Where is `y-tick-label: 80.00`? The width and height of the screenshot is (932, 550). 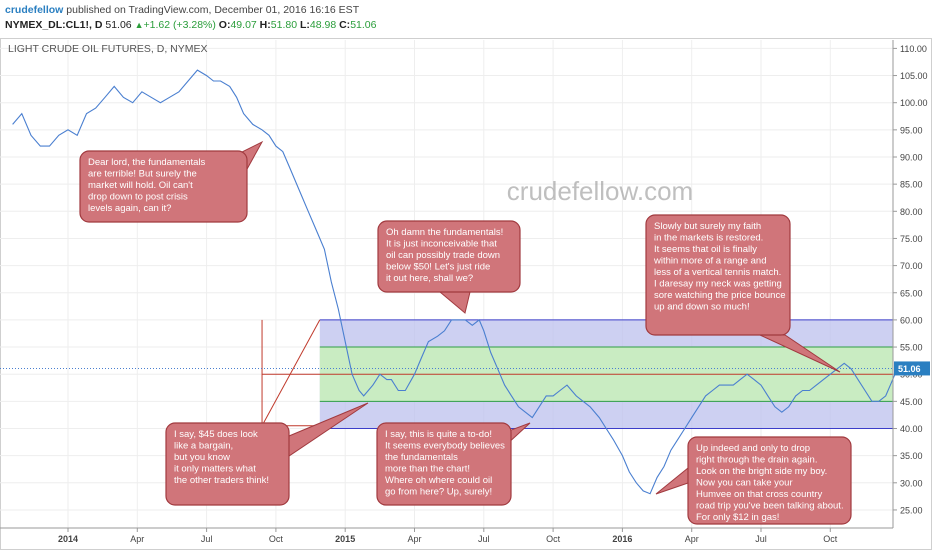 y-tick-label: 80.00 is located at coordinates (911, 212).